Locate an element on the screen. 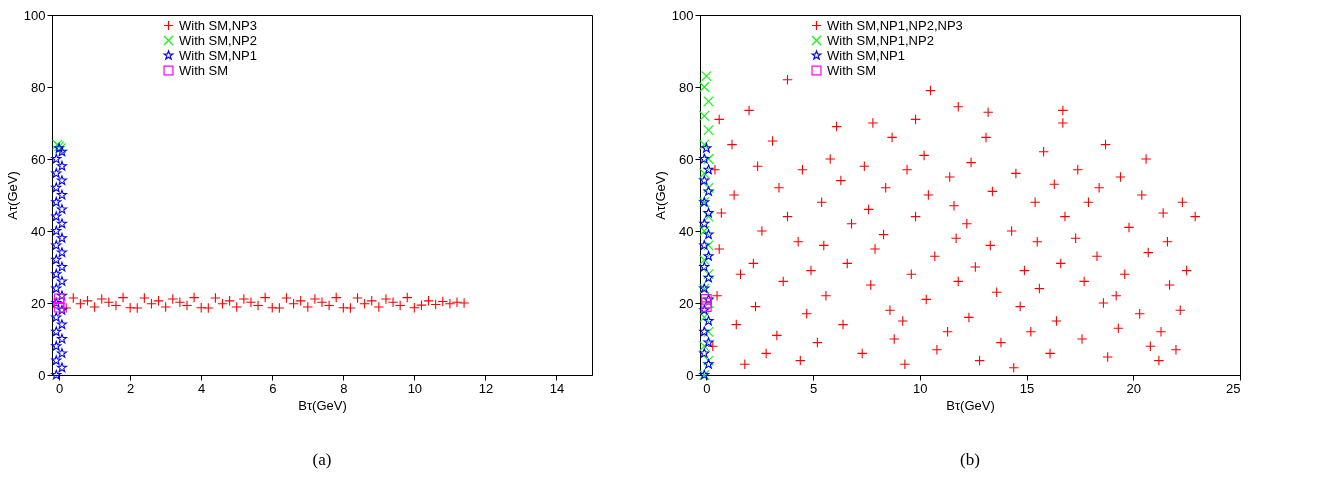 Image resolution: width=1328 pixels, height=498 pixels. x-tick-label: 4 is located at coordinates (202, 388).